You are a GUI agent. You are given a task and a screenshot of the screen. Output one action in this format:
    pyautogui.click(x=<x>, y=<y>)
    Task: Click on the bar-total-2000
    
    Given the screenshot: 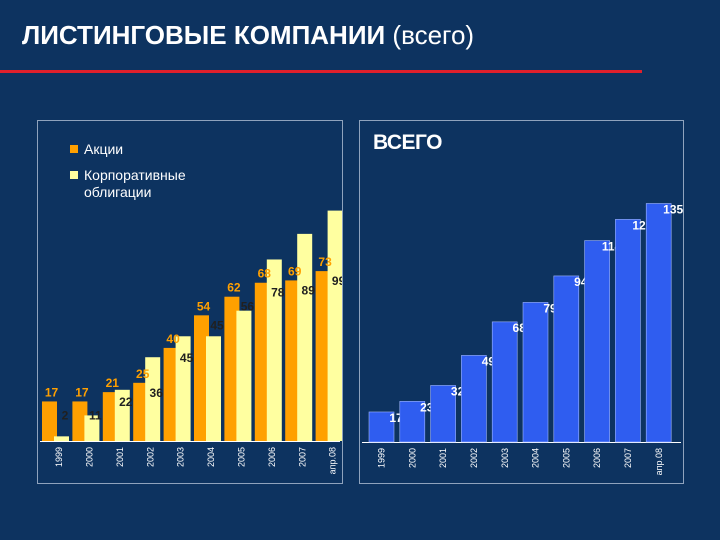 What is the action you would take?
    pyautogui.click(x=412, y=422)
    